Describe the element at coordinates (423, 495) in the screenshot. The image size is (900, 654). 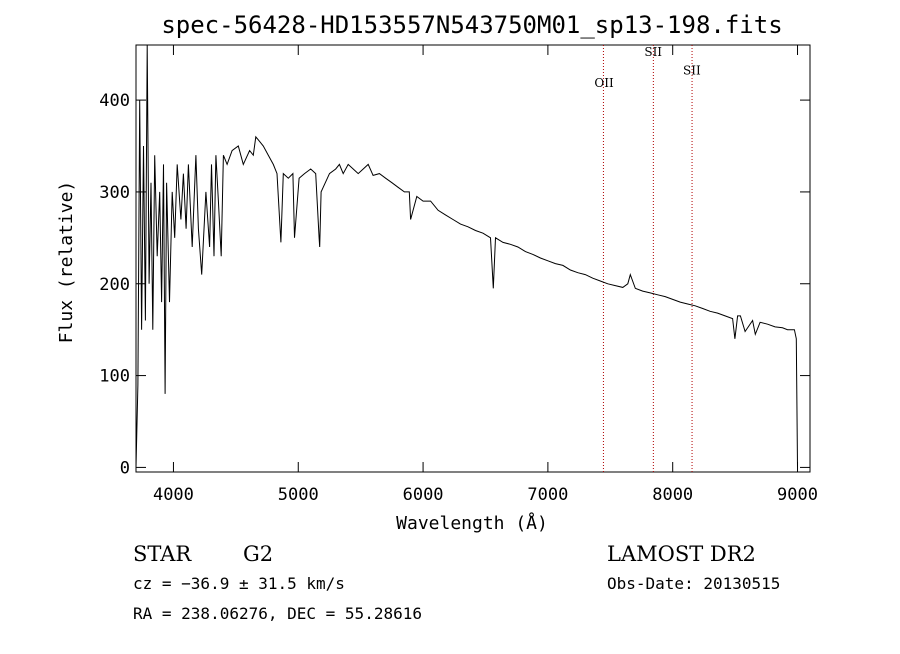
I see `x-tick-label: 6000` at that location.